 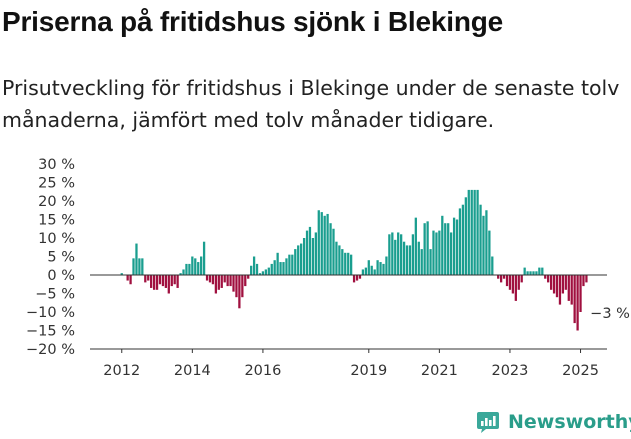 I want to click on x-tick-label: 2016, so click(x=262, y=371).